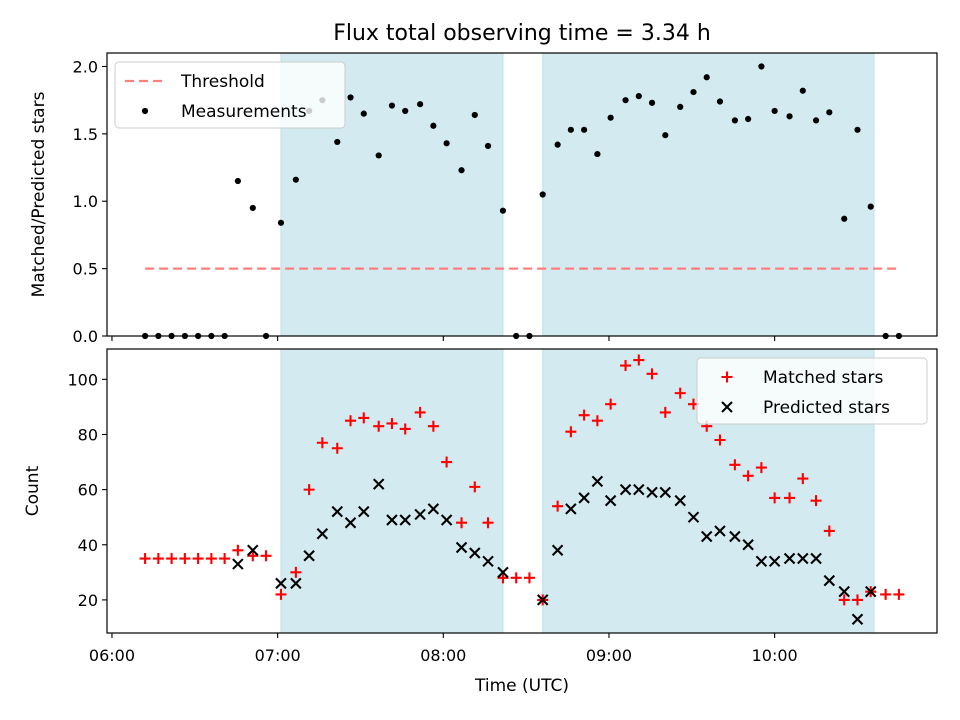 This screenshot has width=960, height=720. I want to click on y-tick-label: 100, so click(82, 379).